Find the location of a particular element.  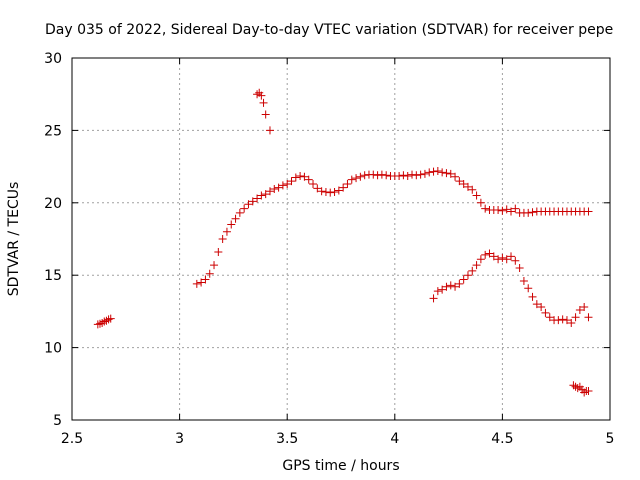

series-track-b-outliers is located at coordinates (263, 111).